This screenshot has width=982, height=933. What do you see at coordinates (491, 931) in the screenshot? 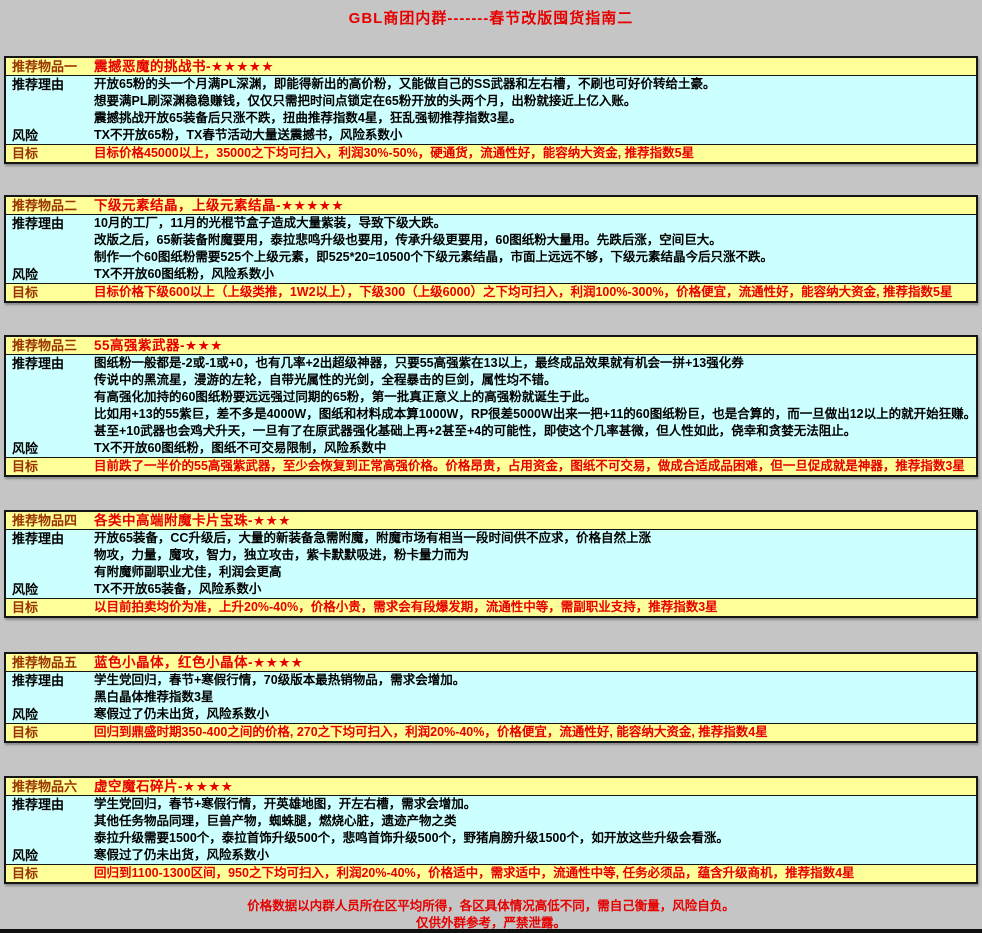
I see `bottom-edge-strip` at bounding box center [491, 931].